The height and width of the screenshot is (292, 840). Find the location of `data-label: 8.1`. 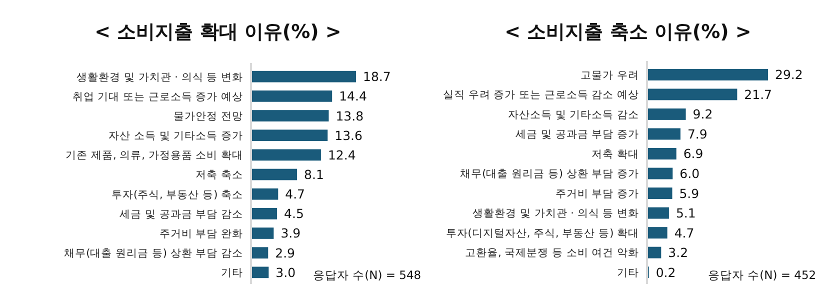

data-label: 8.1 is located at coordinates (314, 174).